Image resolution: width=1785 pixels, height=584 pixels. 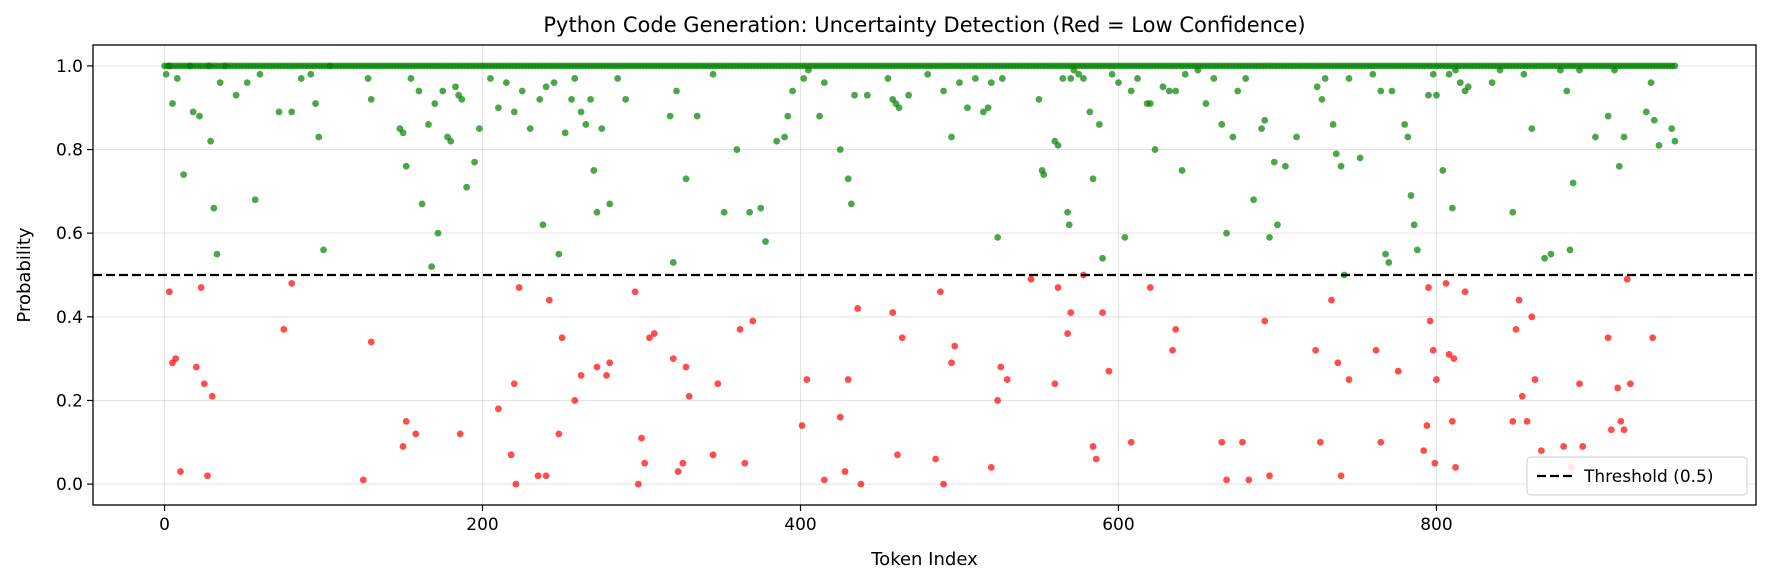 What do you see at coordinates (69, 67) in the screenshot?
I see `y-tick-label: 1.0` at bounding box center [69, 67].